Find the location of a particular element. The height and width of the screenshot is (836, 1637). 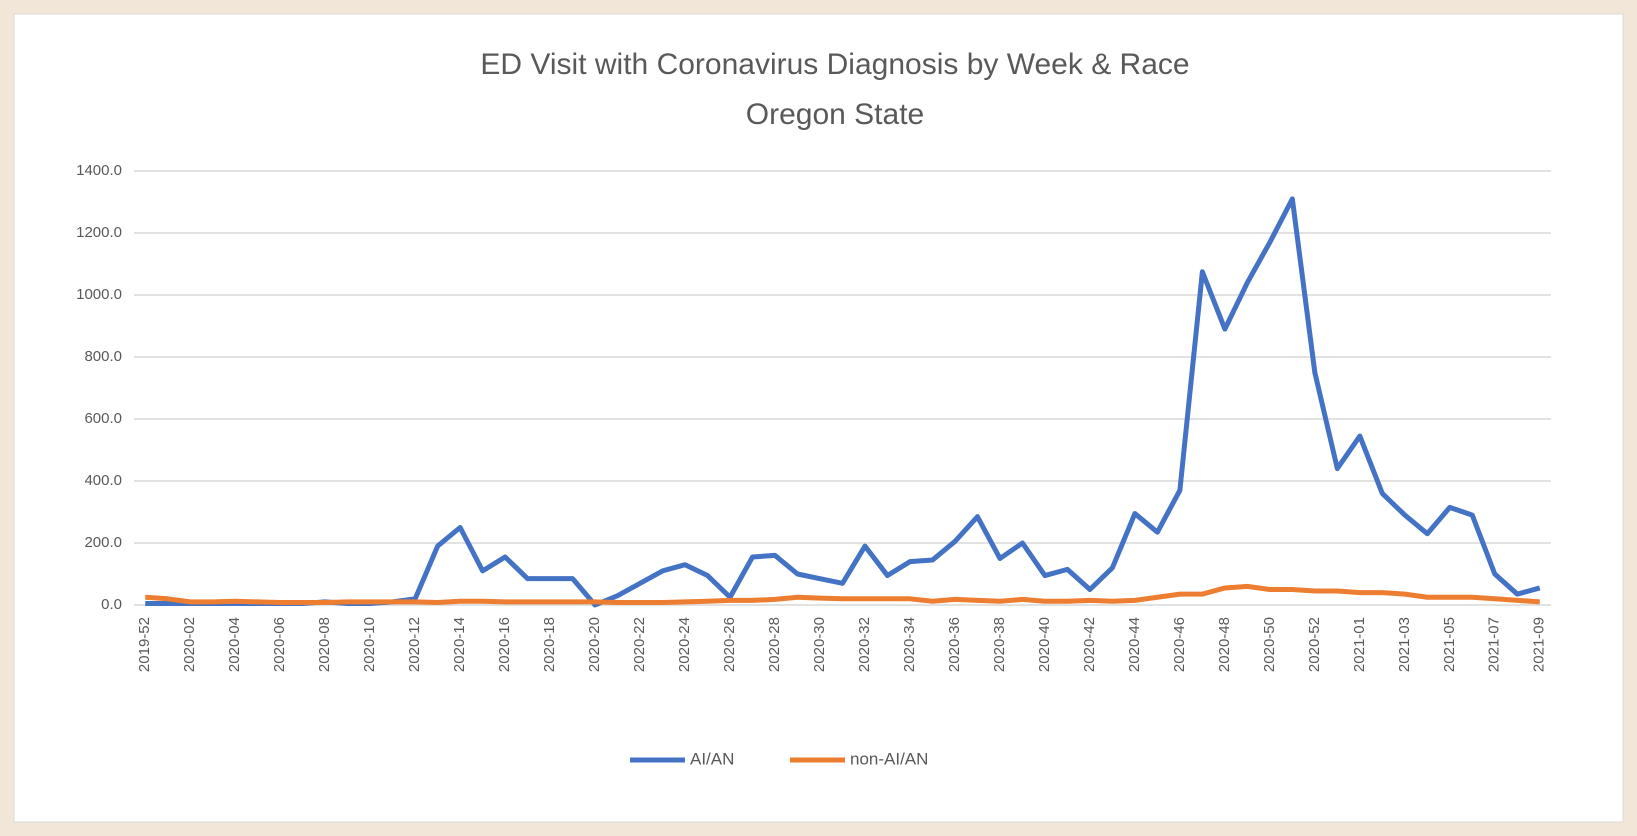

y-tick-label: 800.0 is located at coordinates (103, 356).